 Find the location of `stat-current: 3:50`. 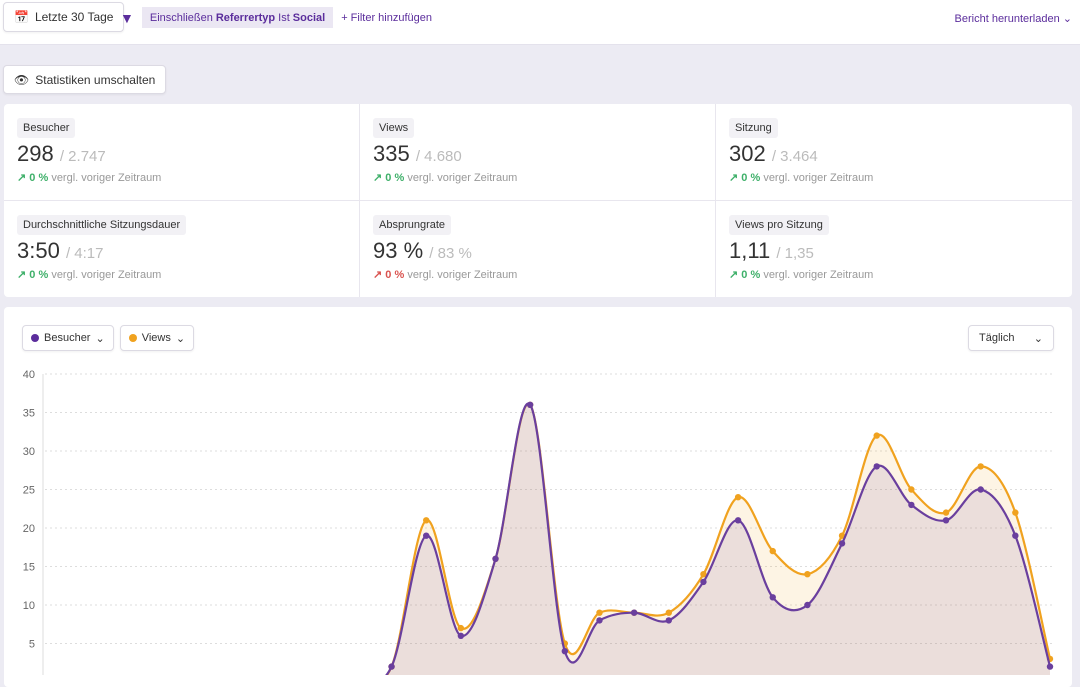

stat-current: 3:50 is located at coordinates (38, 250).